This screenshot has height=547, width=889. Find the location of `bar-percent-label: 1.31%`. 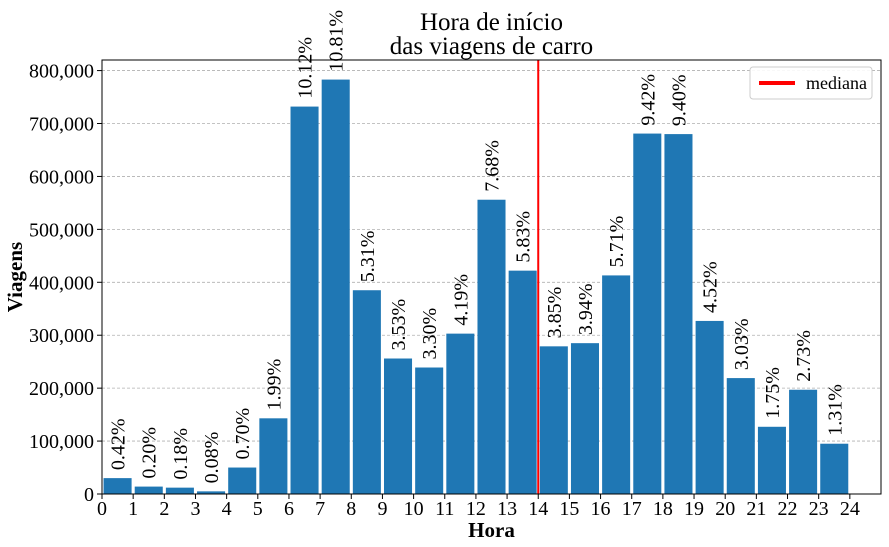

bar-percent-label: 1.31% is located at coordinates (835, 410).